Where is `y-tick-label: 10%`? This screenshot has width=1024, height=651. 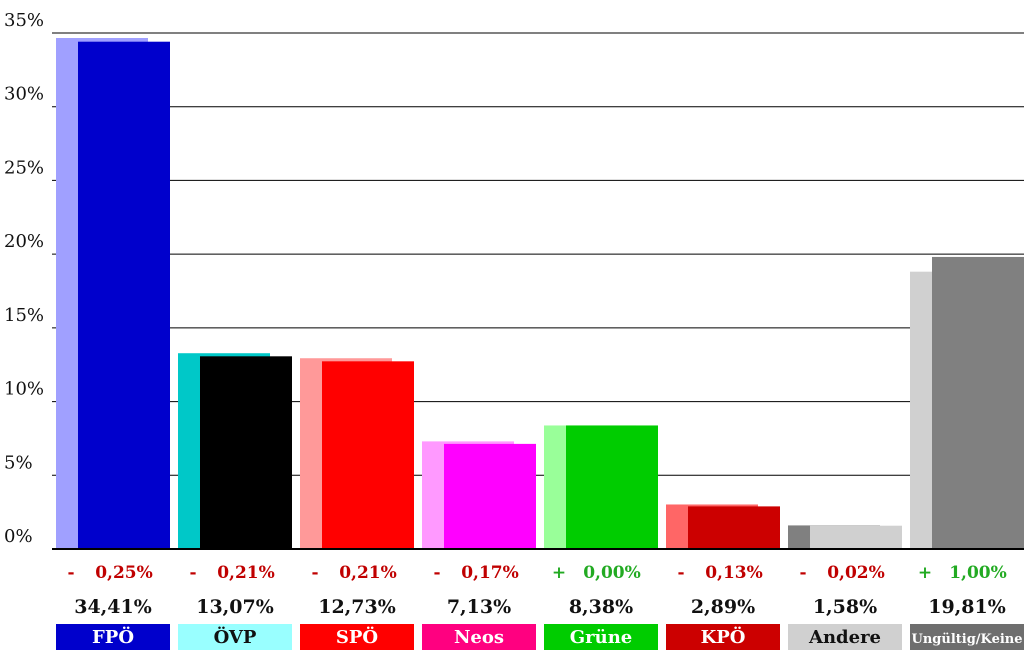
y-tick-label: 10% is located at coordinates (24, 389).